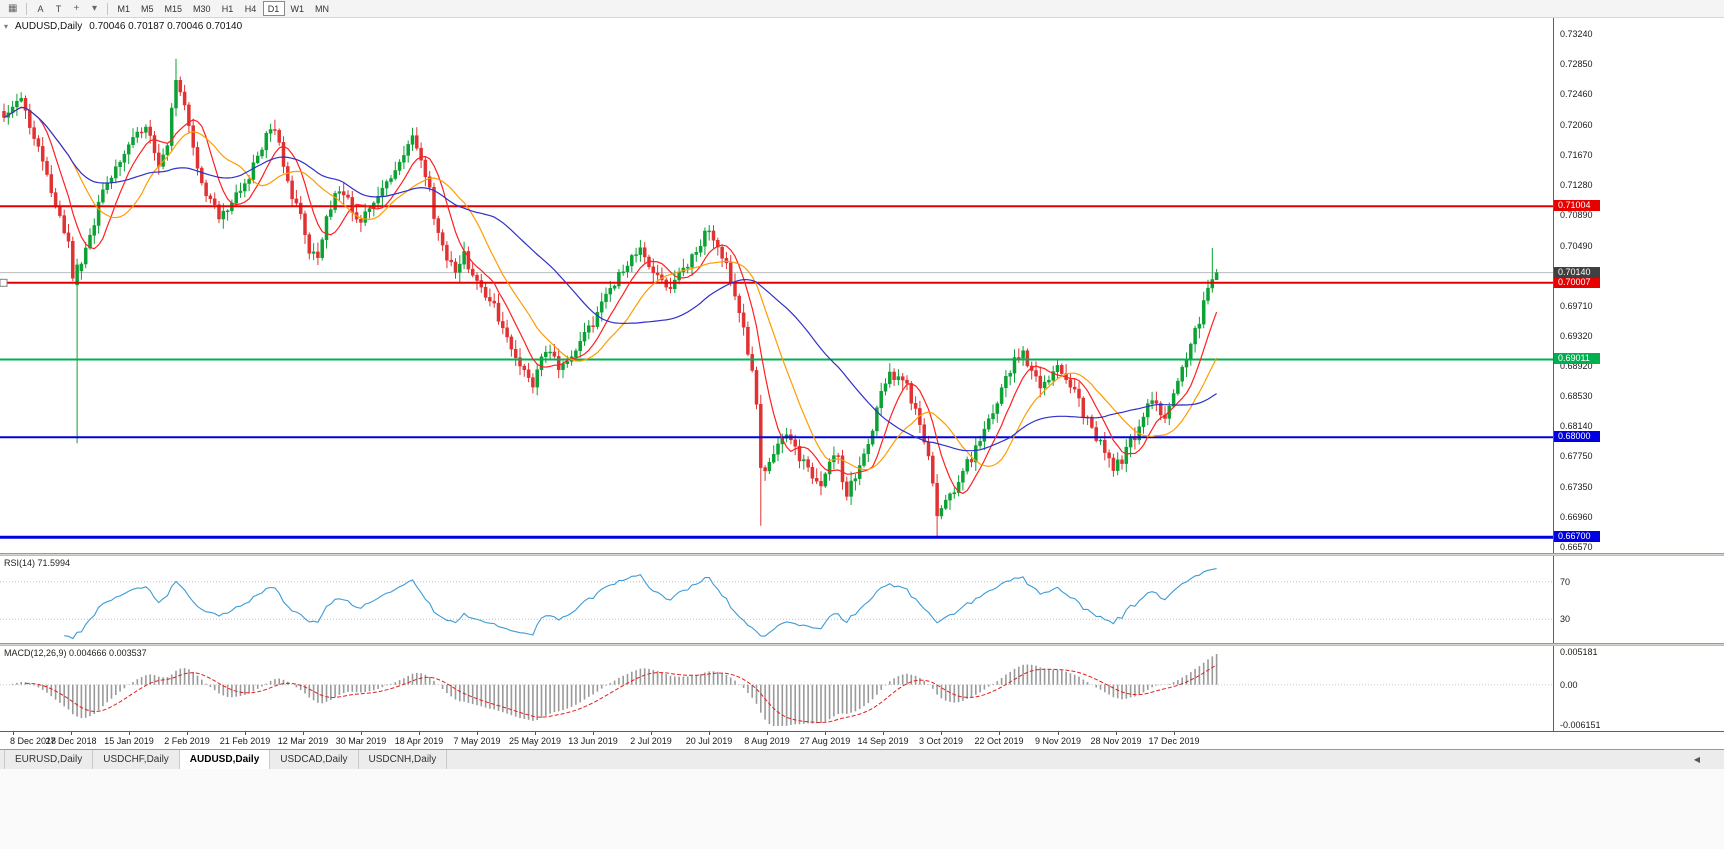 The image size is (1724, 849). What do you see at coordinates (173, 8) in the screenshot?
I see `tf-button-m15: M15` at bounding box center [173, 8].